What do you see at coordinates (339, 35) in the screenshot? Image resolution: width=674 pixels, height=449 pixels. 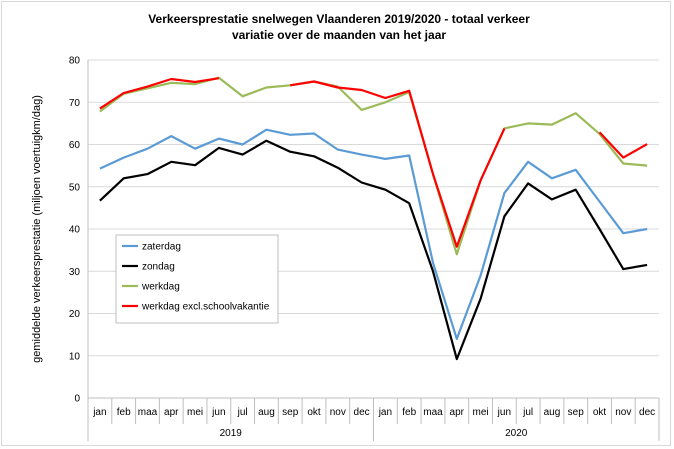 I see `chart-subtitle: variatie over de maanden van het jaar` at bounding box center [339, 35].